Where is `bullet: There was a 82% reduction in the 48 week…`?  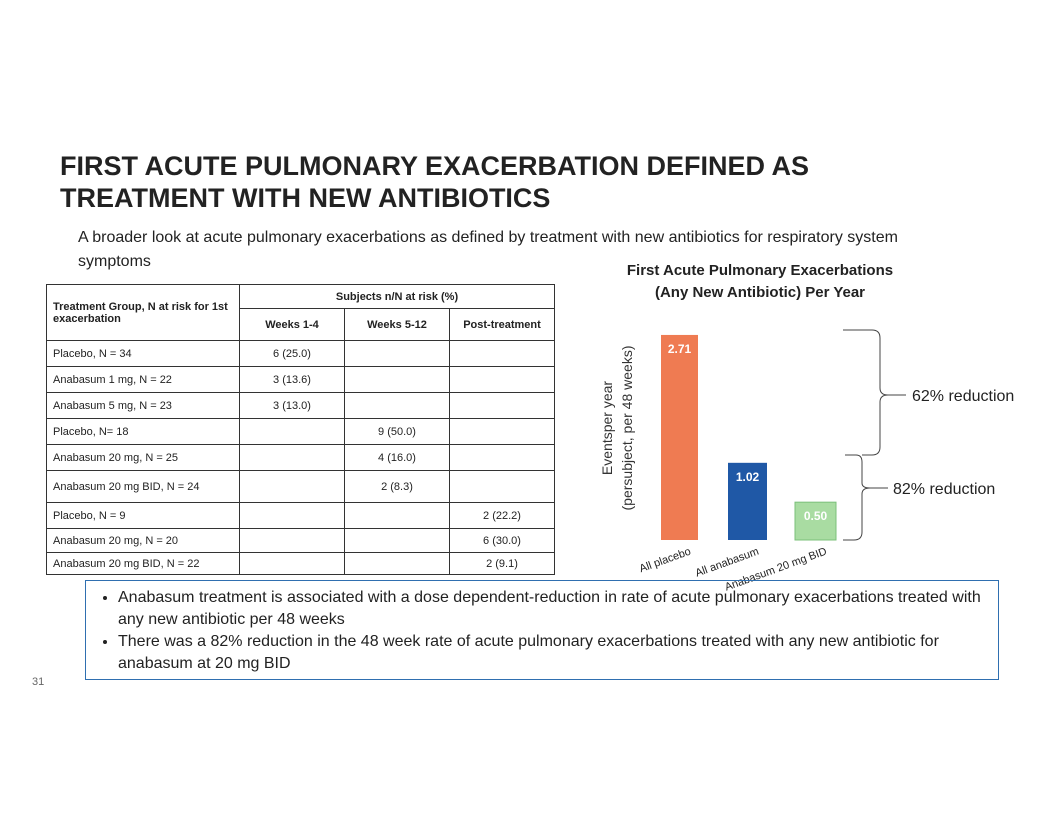
bullet: There was a 82% reduction in the 48 week… is located at coordinates (555, 653).